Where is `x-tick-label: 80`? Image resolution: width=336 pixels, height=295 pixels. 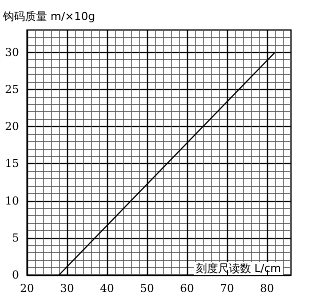 x-tick-label: 80 is located at coordinates (267, 288).